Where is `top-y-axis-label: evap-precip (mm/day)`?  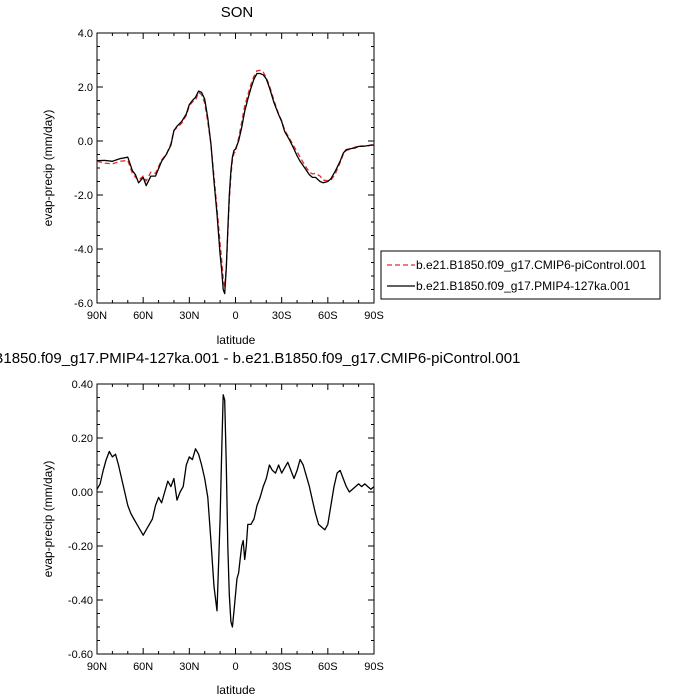
top-y-axis-label: evap-precip (mm/day) is located at coordinates (48, 168).